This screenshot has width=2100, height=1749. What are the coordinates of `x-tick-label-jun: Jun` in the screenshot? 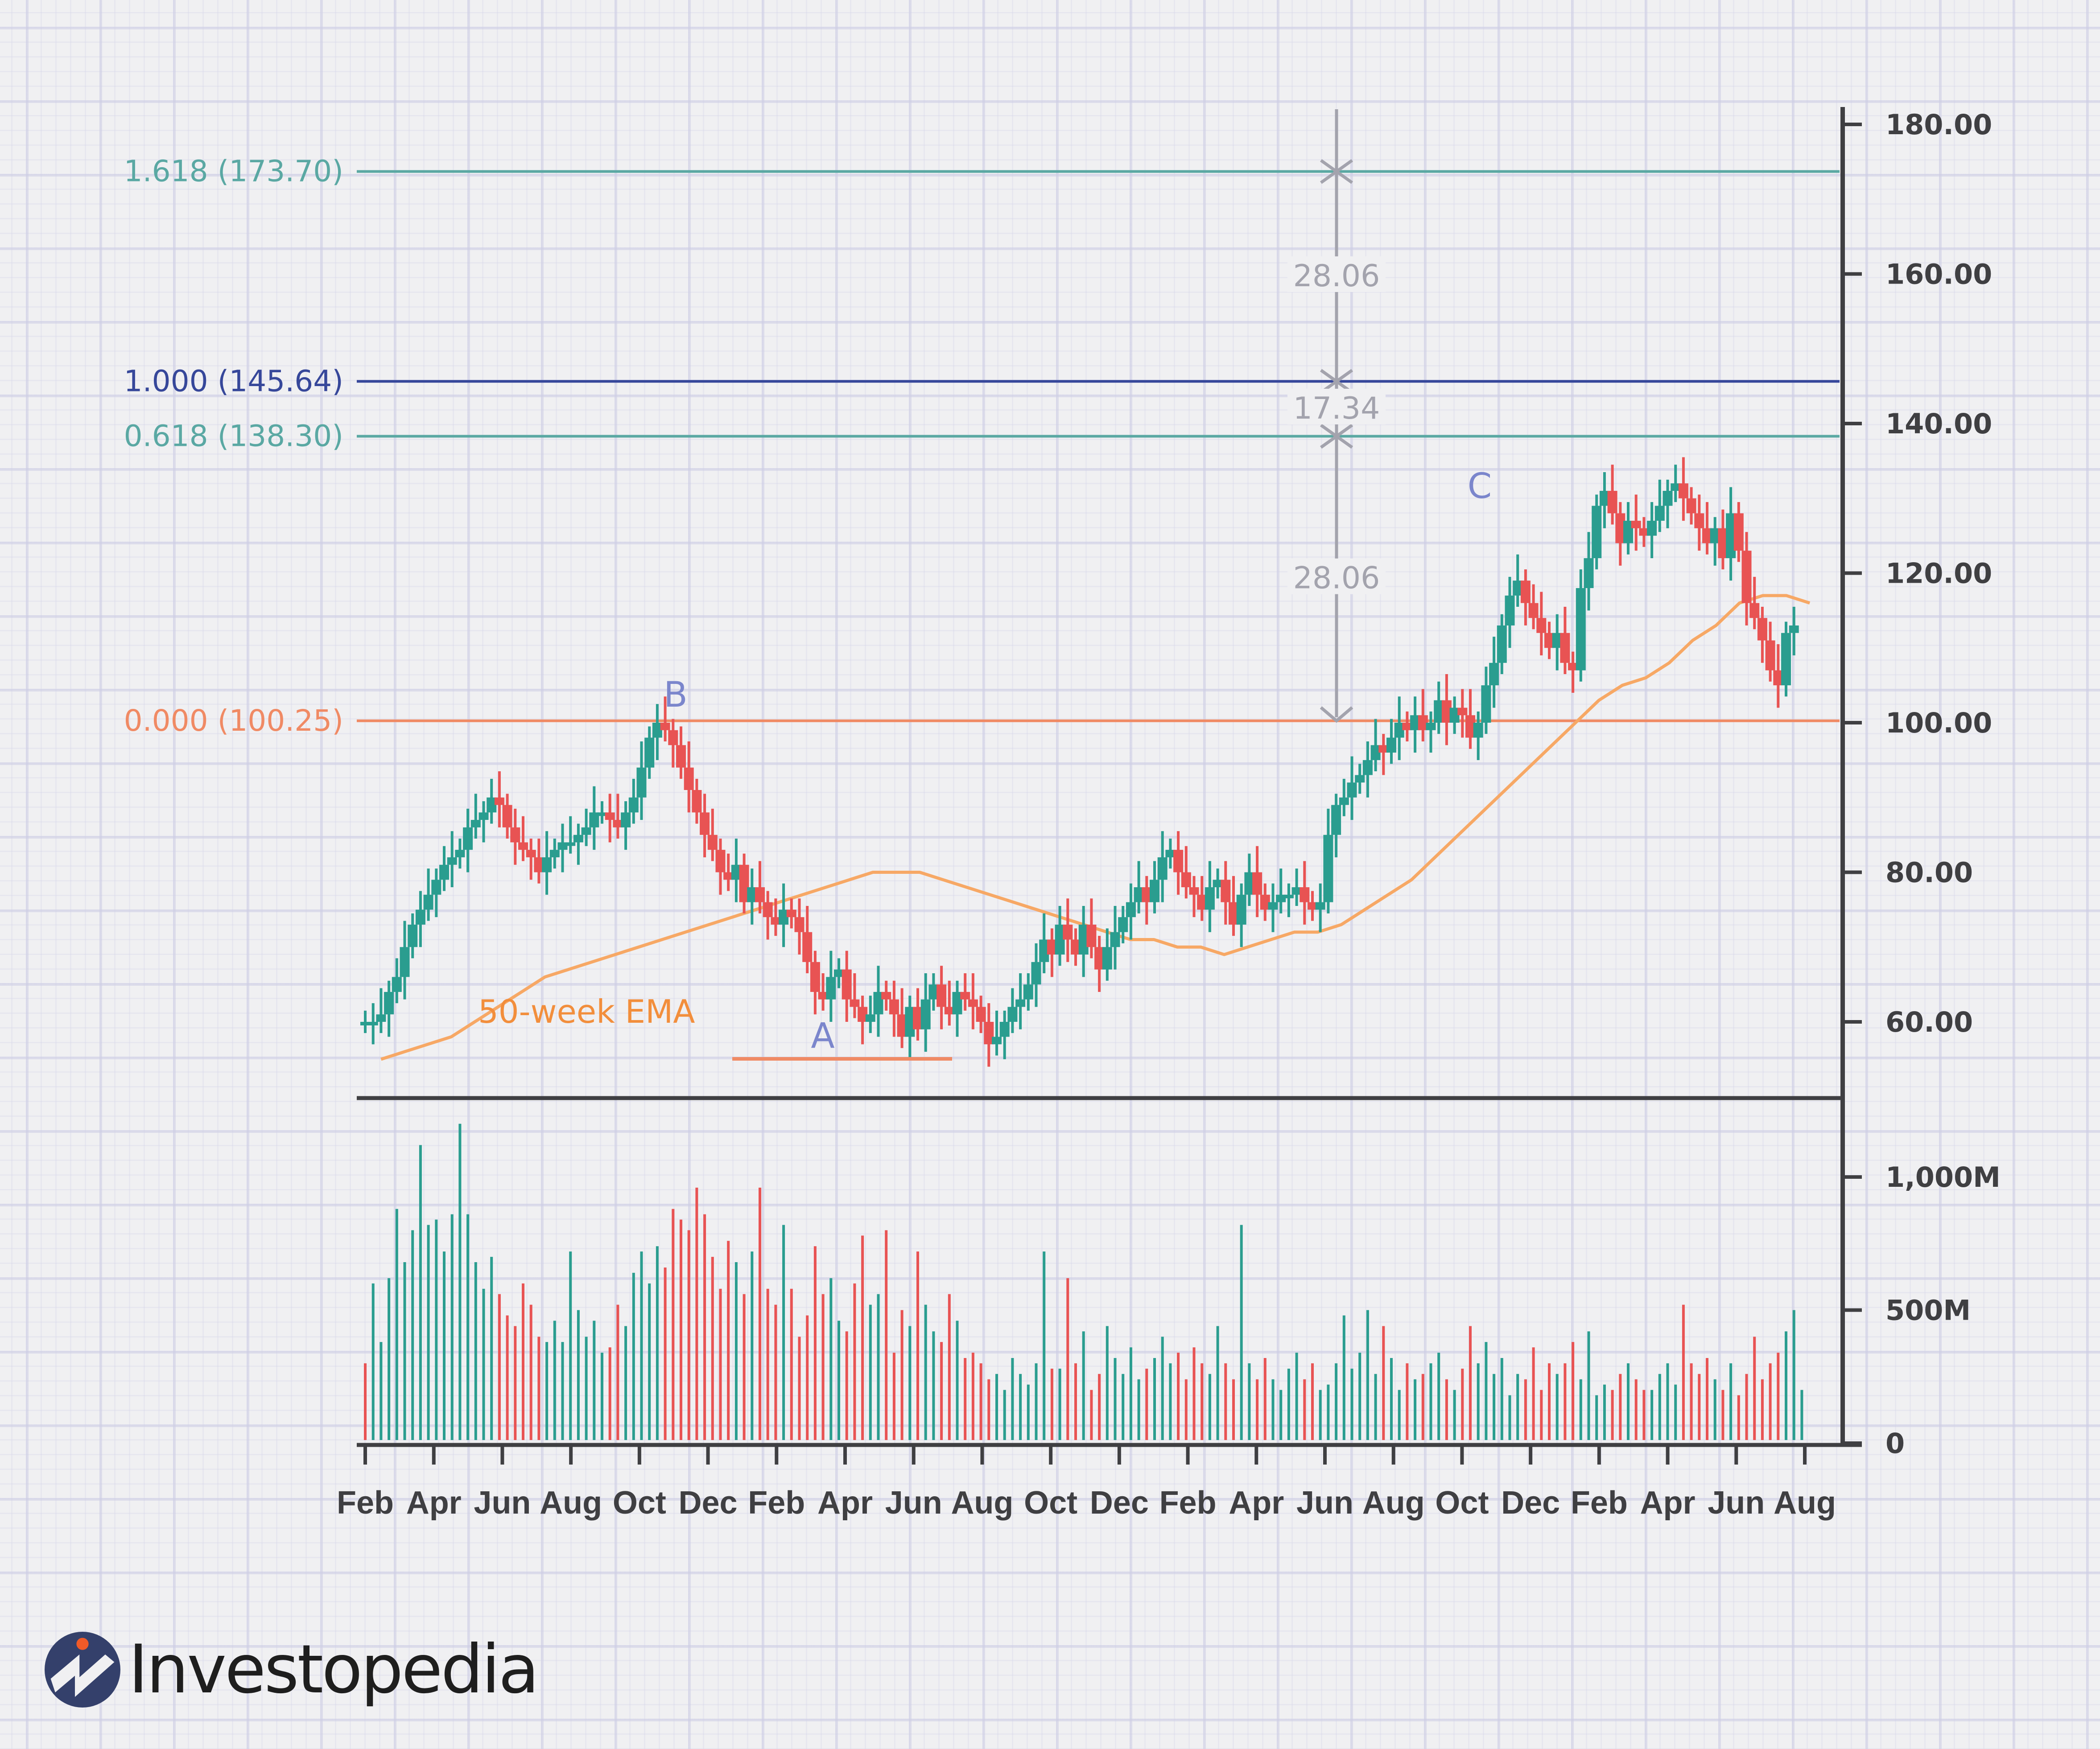 It's located at (1324, 1503).